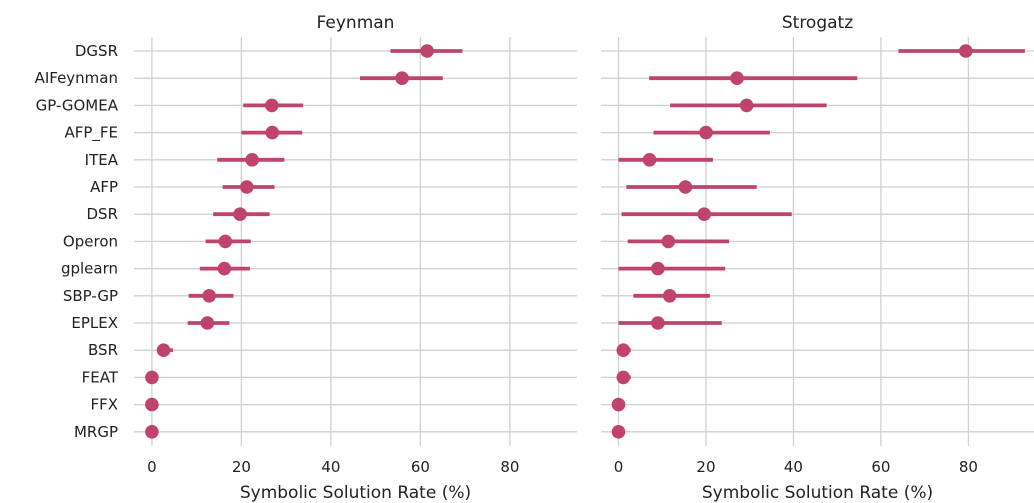  I want to click on point-strogatz-operon, so click(668, 241).